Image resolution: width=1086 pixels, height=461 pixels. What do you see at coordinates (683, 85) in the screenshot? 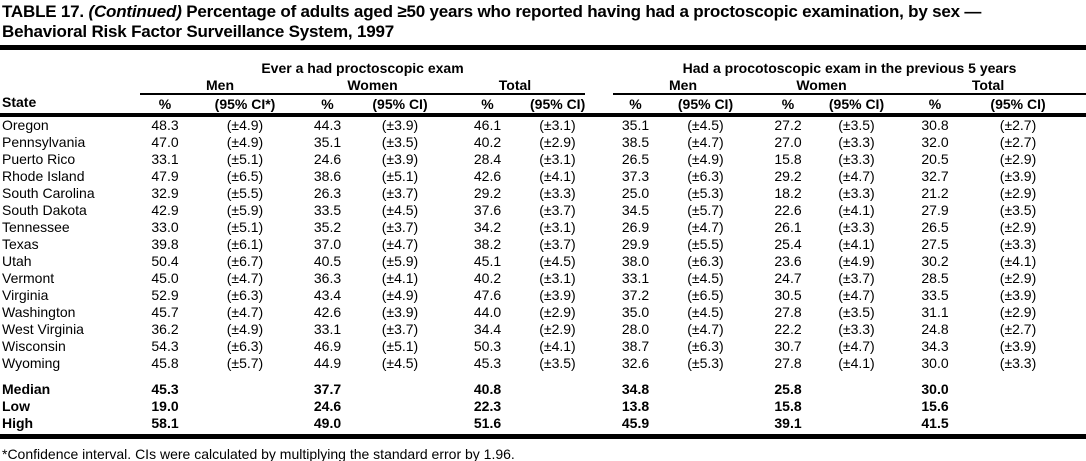
I see `subgroup-men: Men` at bounding box center [683, 85].